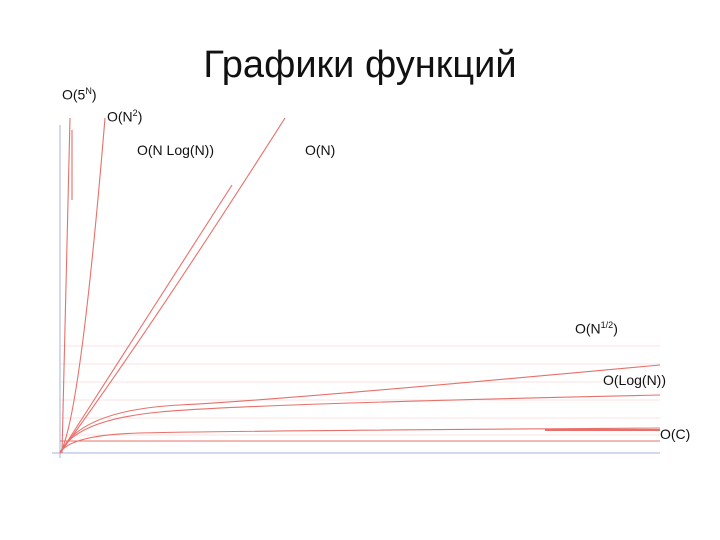 Image resolution: width=720 pixels, height=540 pixels. I want to click on label-superscript: N, so click(88, 91).